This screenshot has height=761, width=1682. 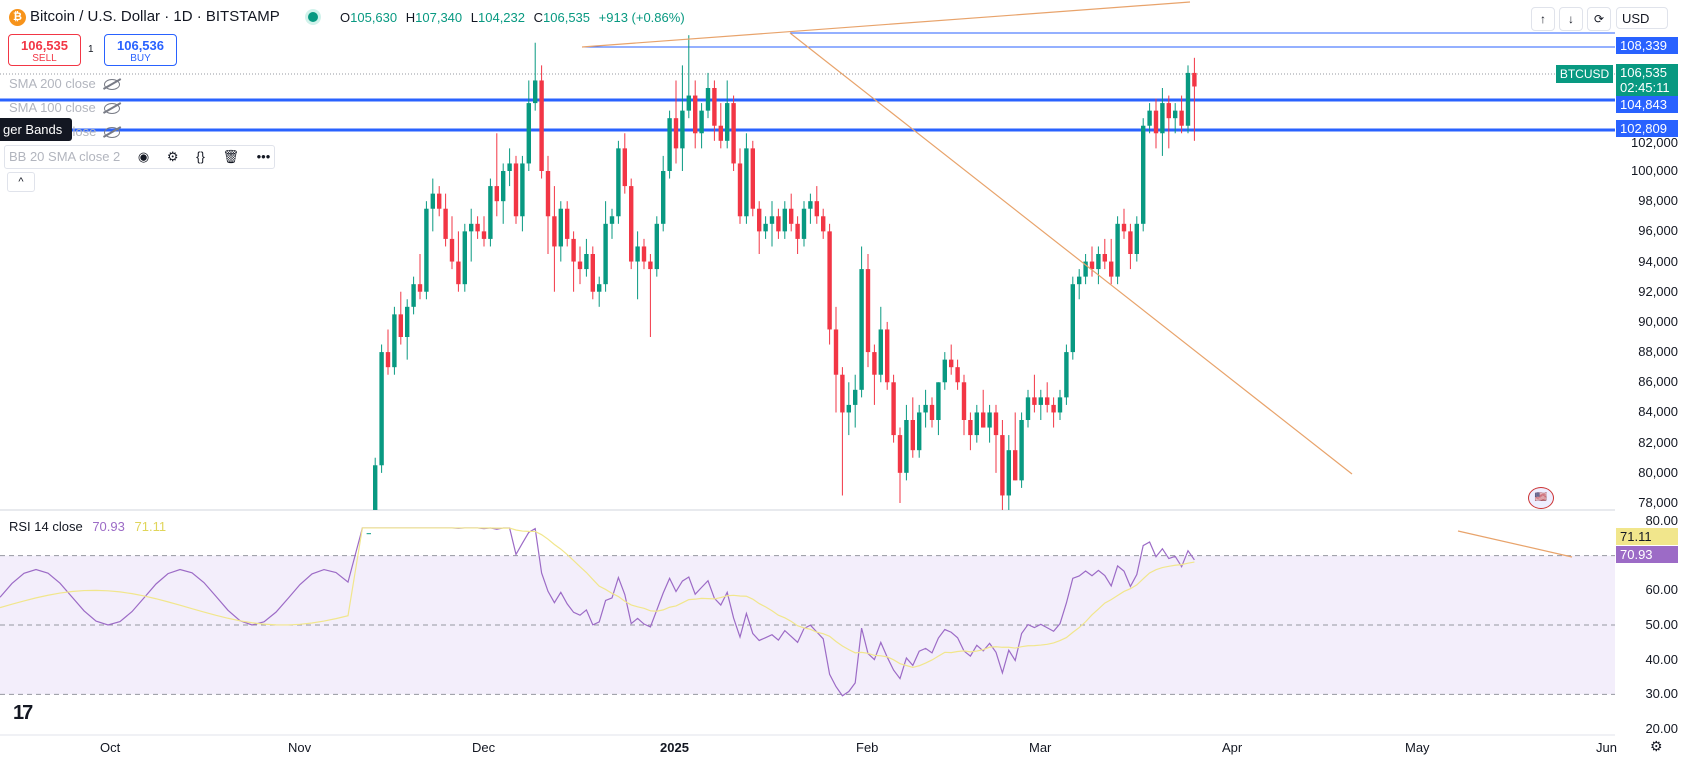 I want to click on sma200-legend: SMA 200 close, so click(x=64, y=83).